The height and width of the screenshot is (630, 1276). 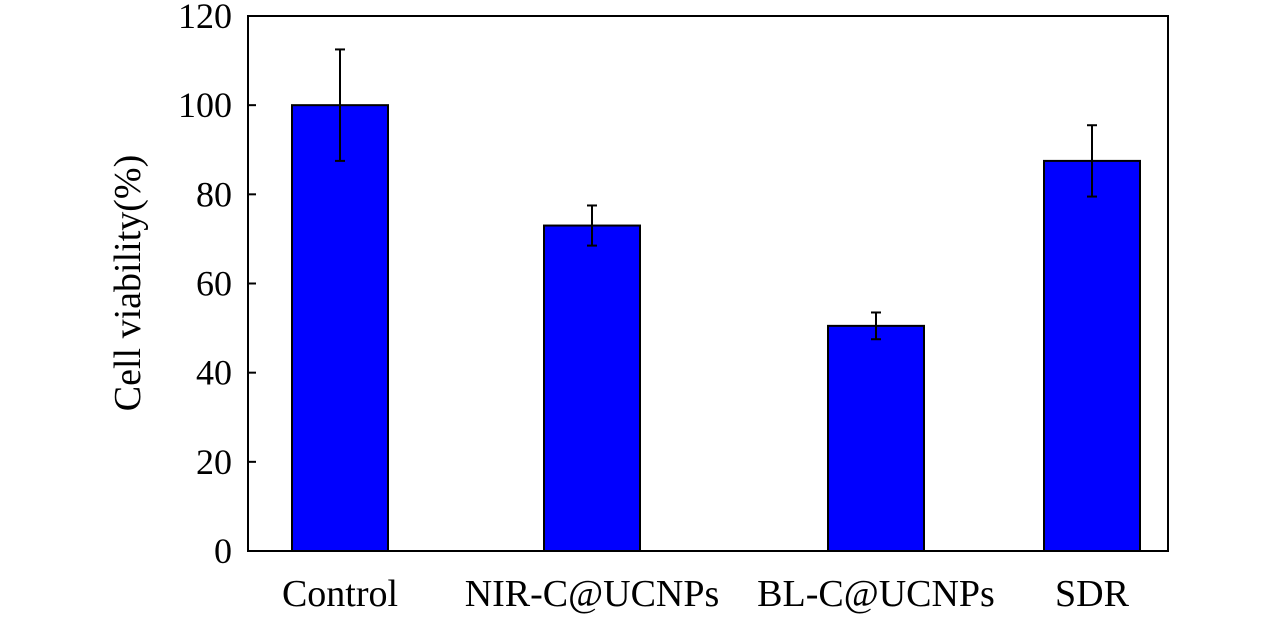 What do you see at coordinates (205, 105) in the screenshot?
I see `y-tick-label-5: 100` at bounding box center [205, 105].